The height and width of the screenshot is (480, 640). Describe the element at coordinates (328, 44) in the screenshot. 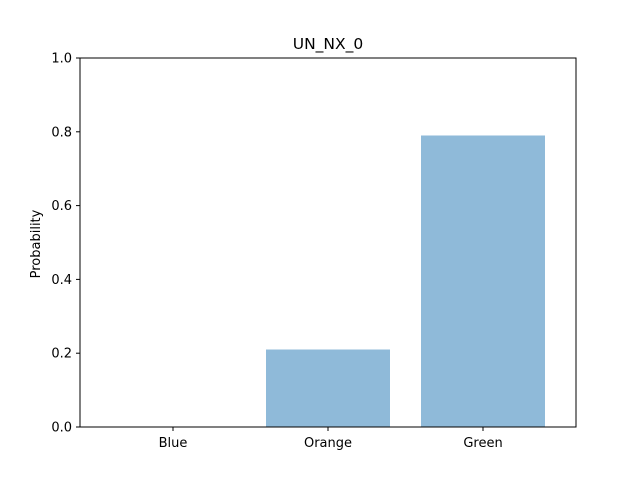

I see `chart-title: UN_NX_0` at that location.